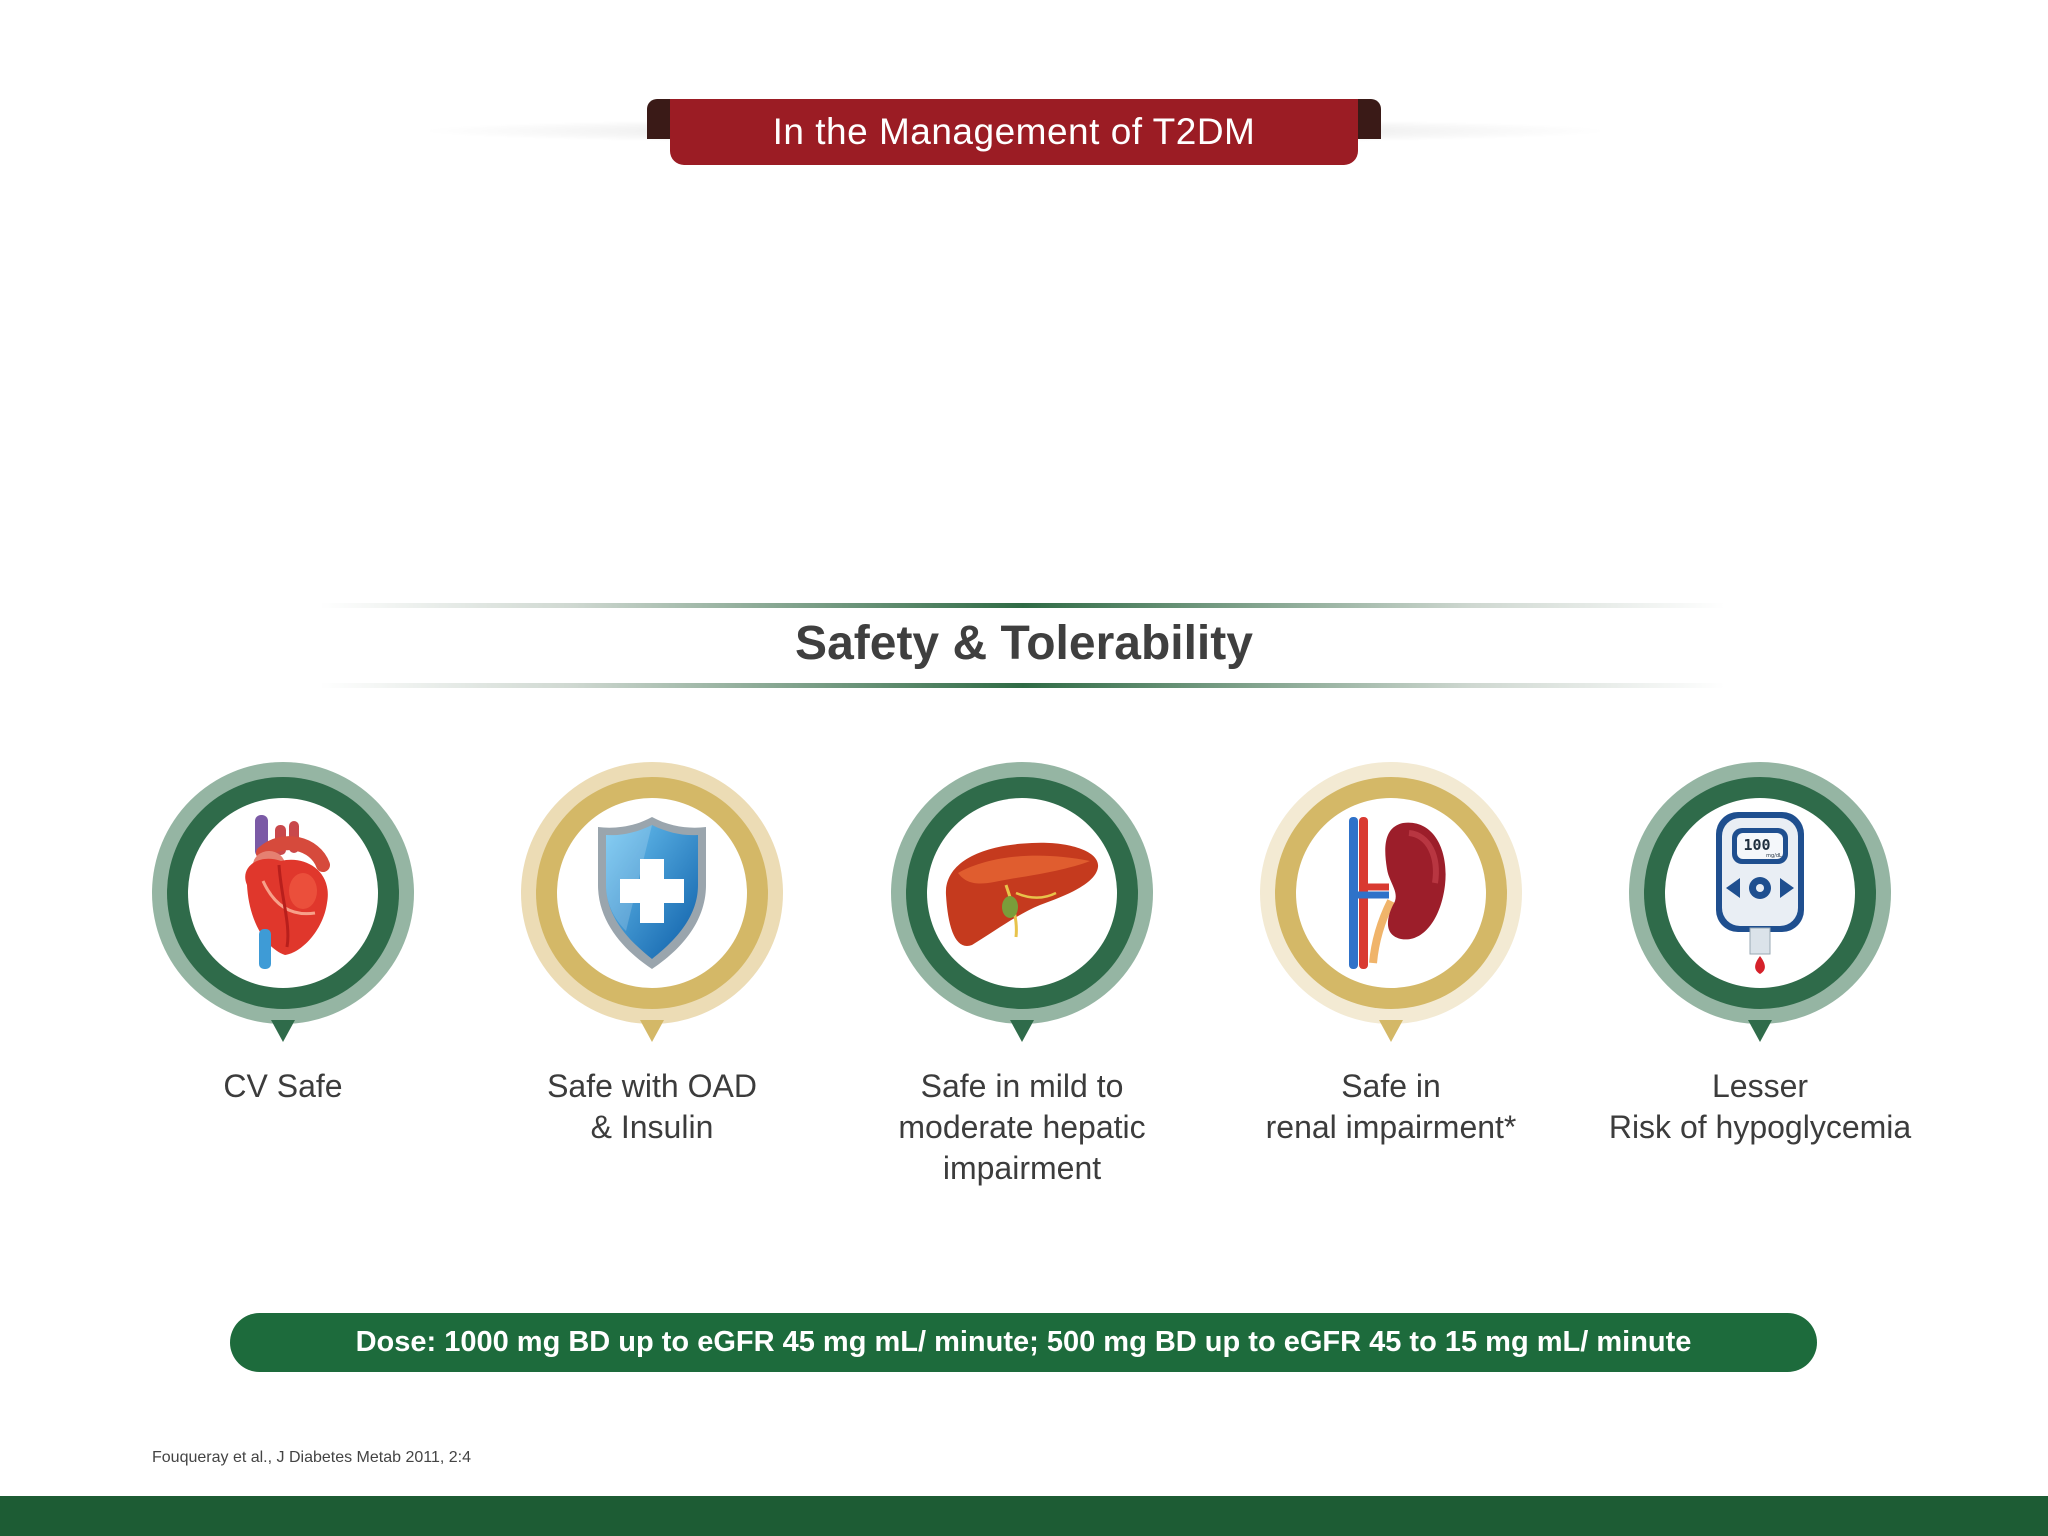  What do you see at coordinates (1397, 893) in the screenshot?
I see `kidney-icon` at bounding box center [1397, 893].